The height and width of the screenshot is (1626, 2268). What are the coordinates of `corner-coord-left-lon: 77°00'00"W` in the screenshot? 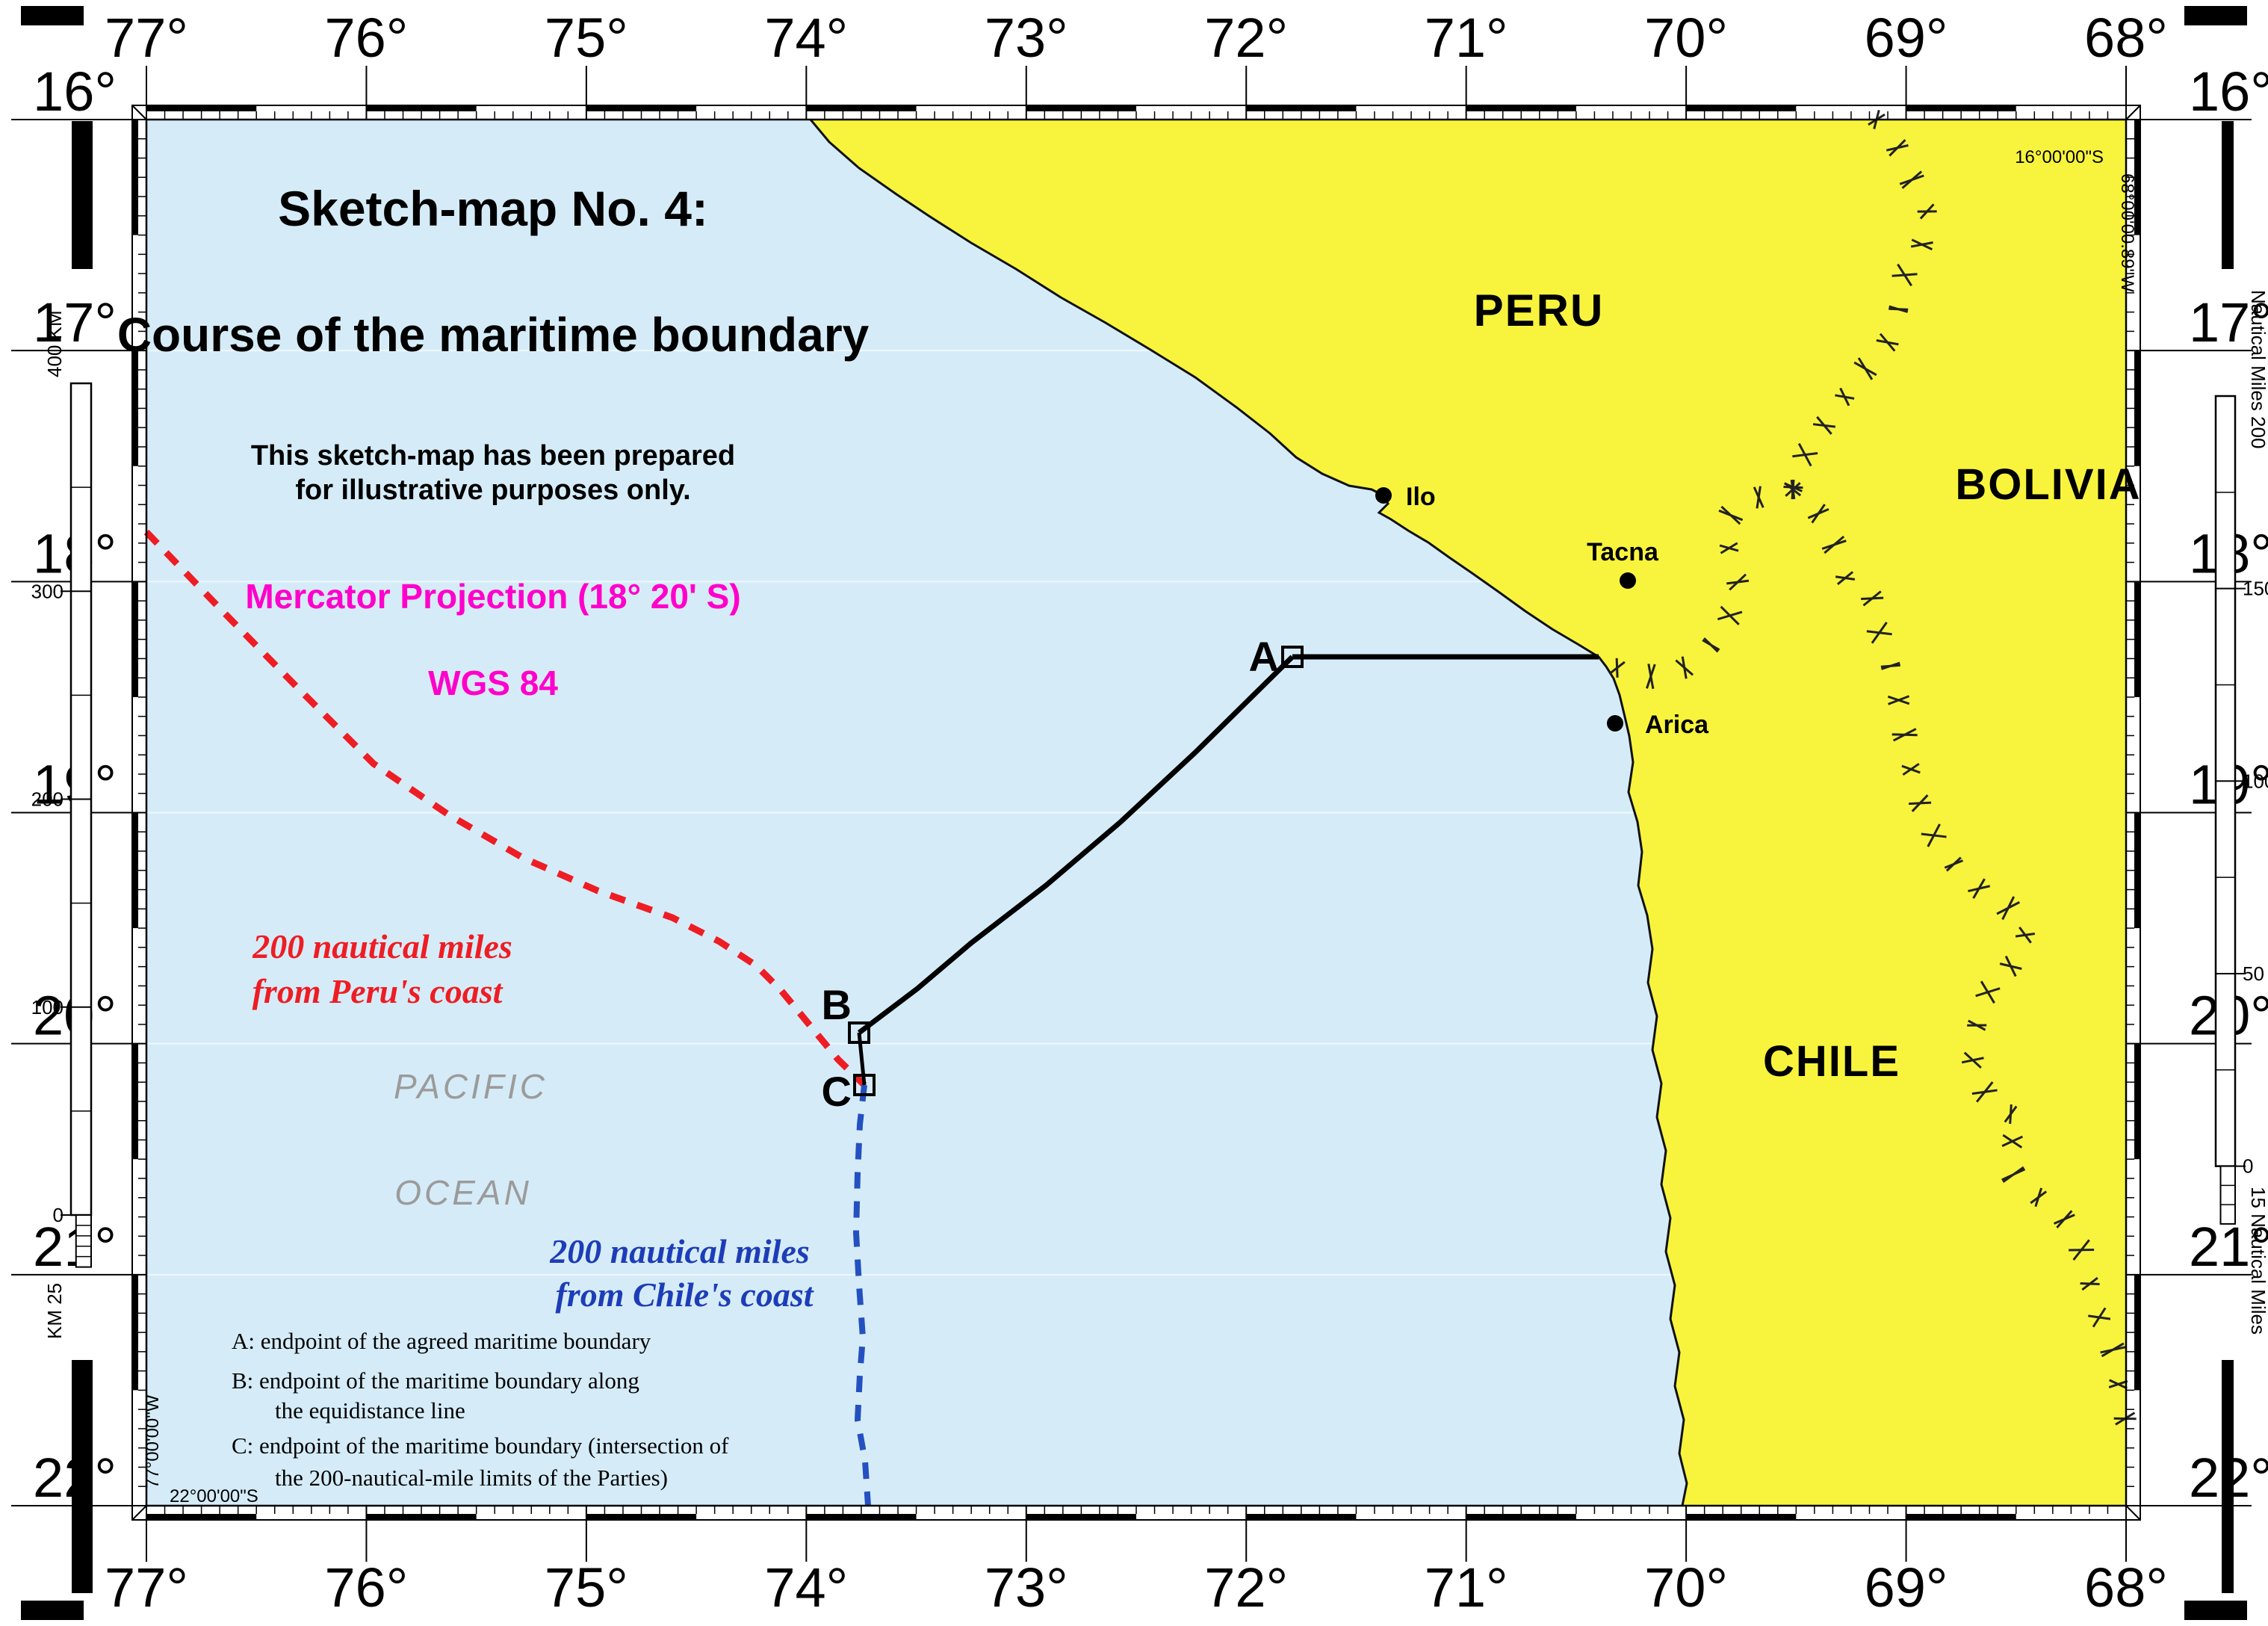 It's located at (153, 1441).